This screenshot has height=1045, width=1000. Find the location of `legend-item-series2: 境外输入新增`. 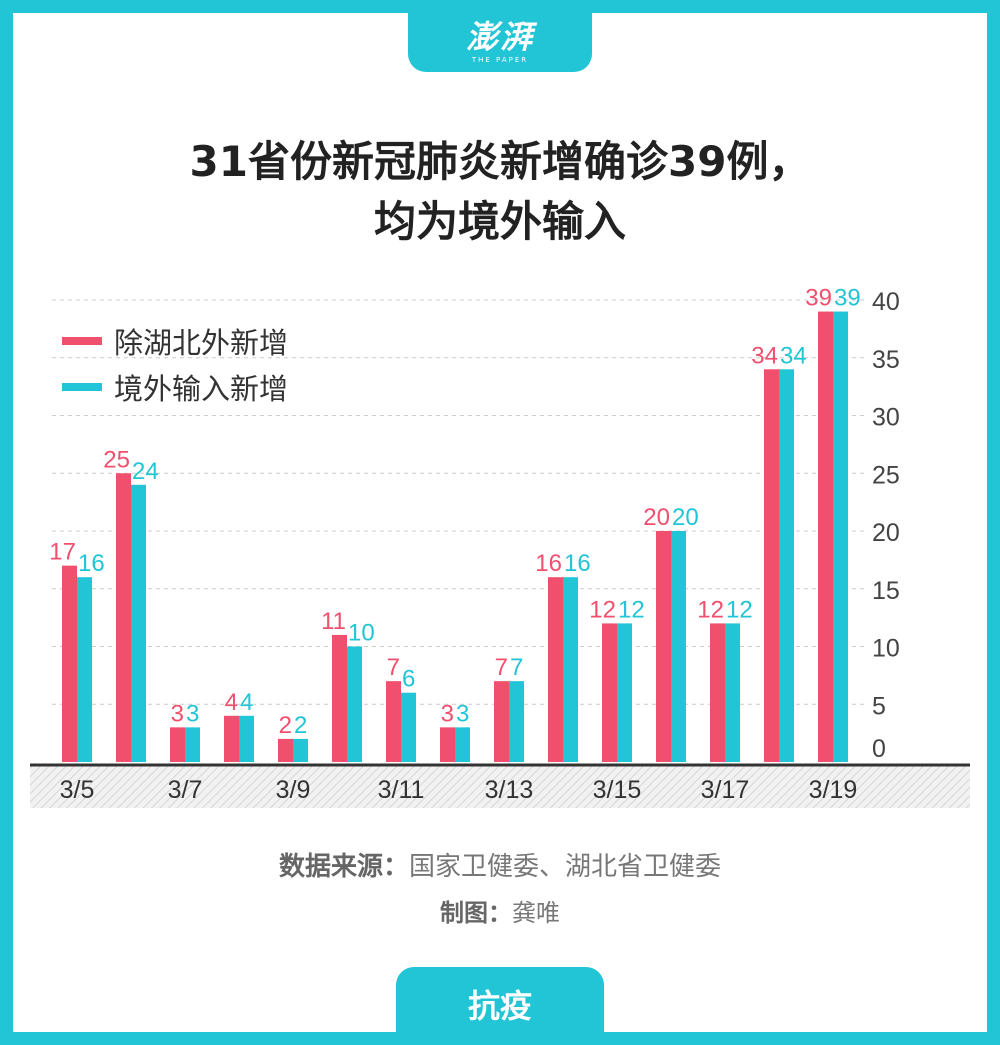

legend-item-series2: 境外输入新增 is located at coordinates (175, 387).